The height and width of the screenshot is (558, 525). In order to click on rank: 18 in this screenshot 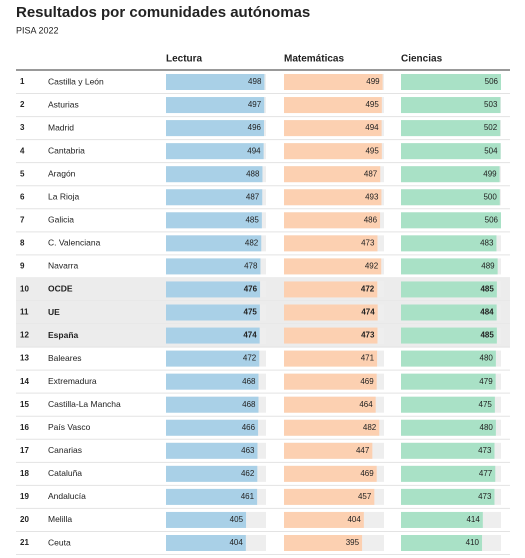, I will do `click(24, 473)`.